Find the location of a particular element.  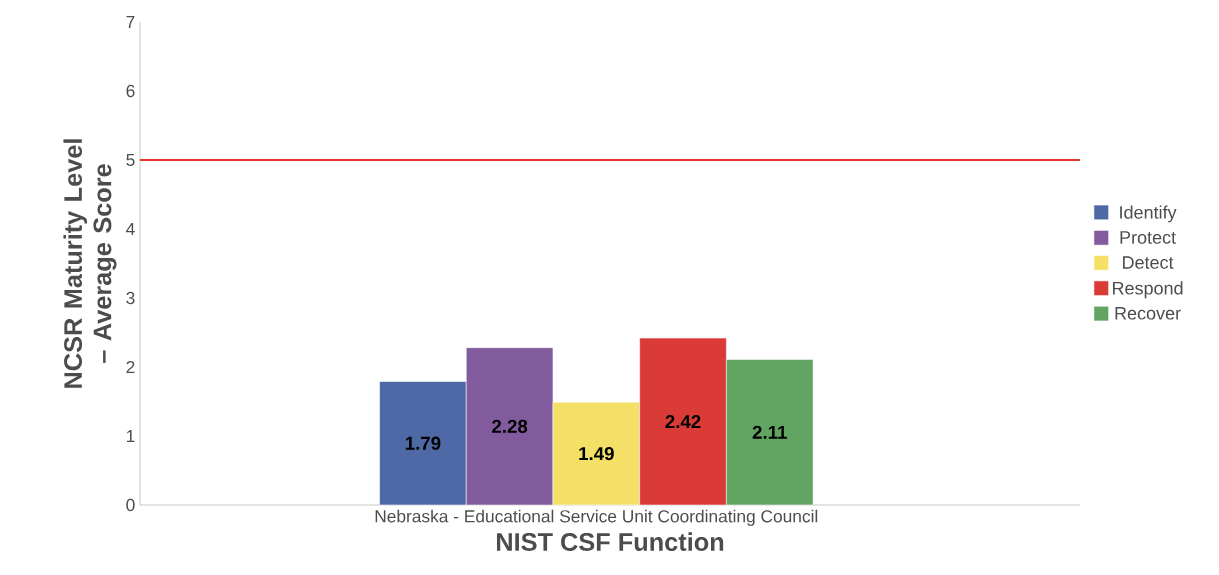

legend-label: Identify is located at coordinates (1148, 214).